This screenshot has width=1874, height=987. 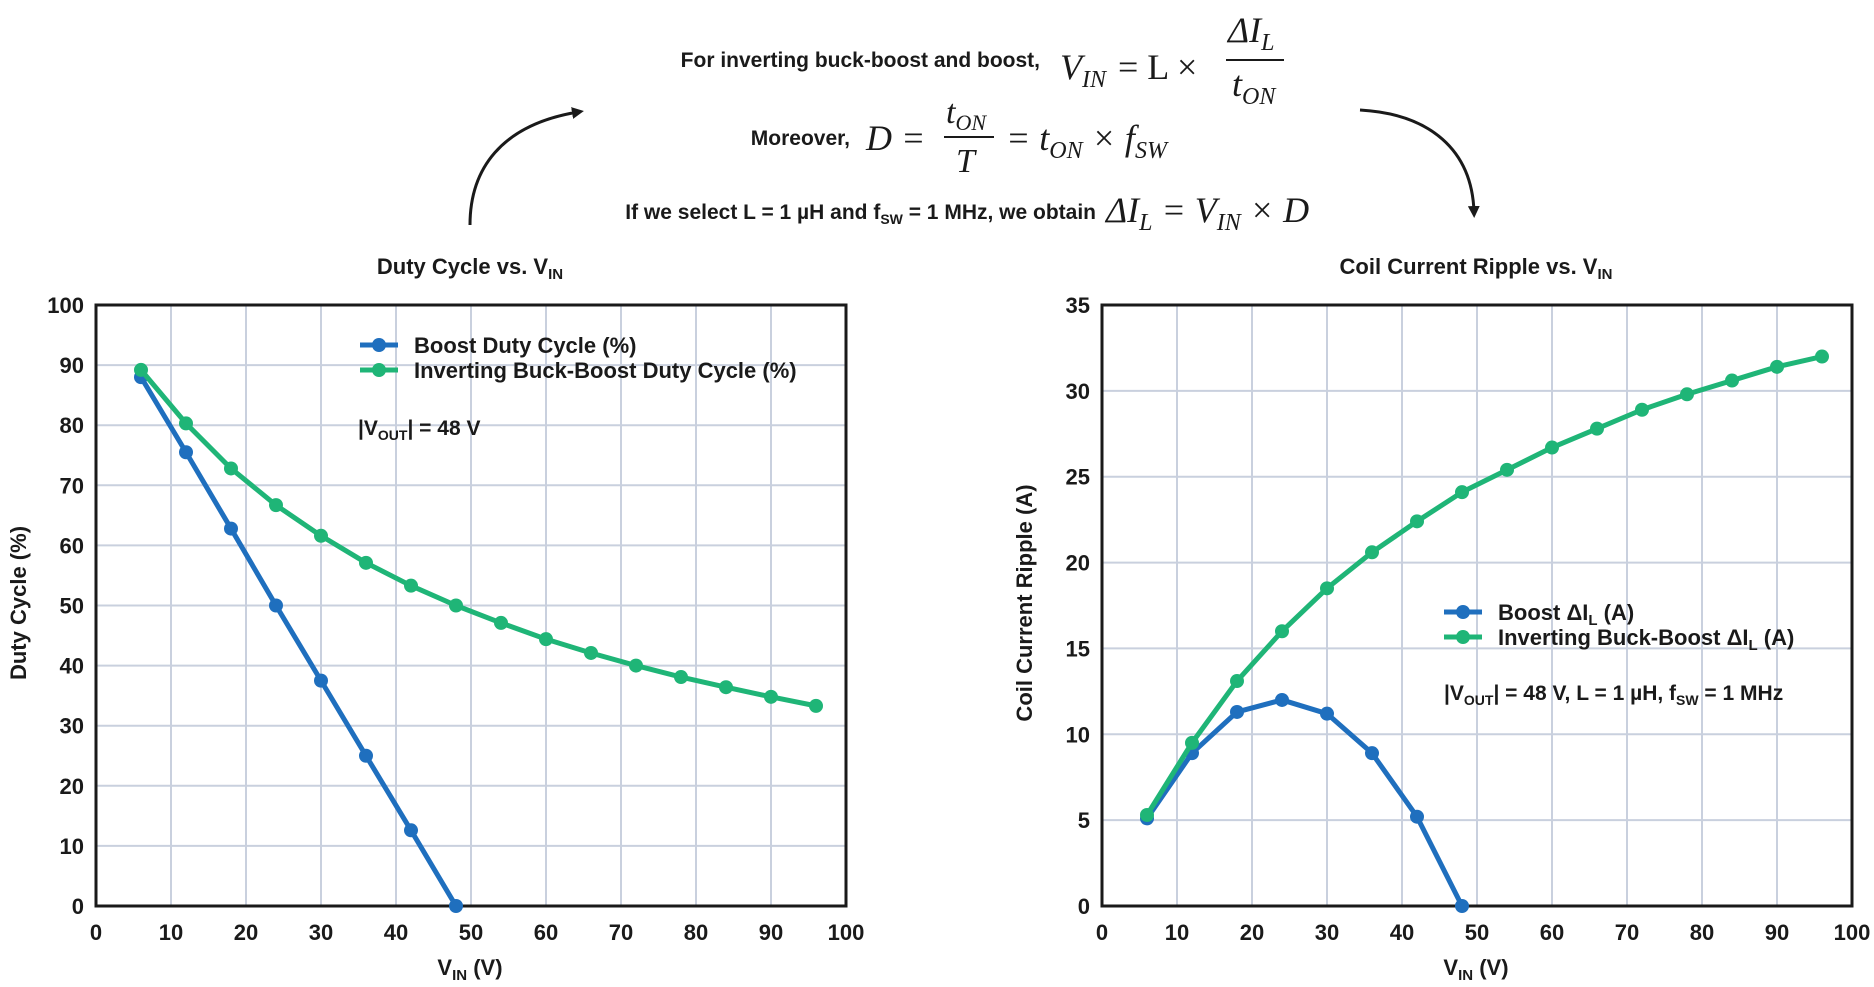 I want to click on legend-entry: Boost Duty Cycle (%), so click(x=525, y=345).